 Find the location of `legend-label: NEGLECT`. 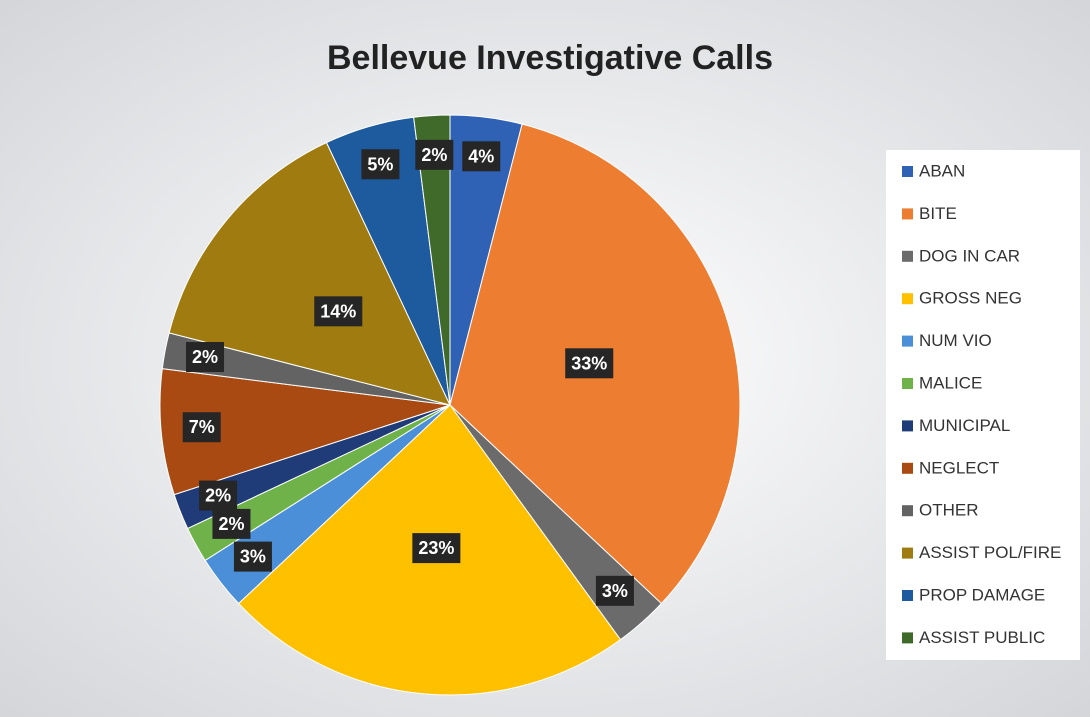

legend-label: NEGLECT is located at coordinates (959, 467).